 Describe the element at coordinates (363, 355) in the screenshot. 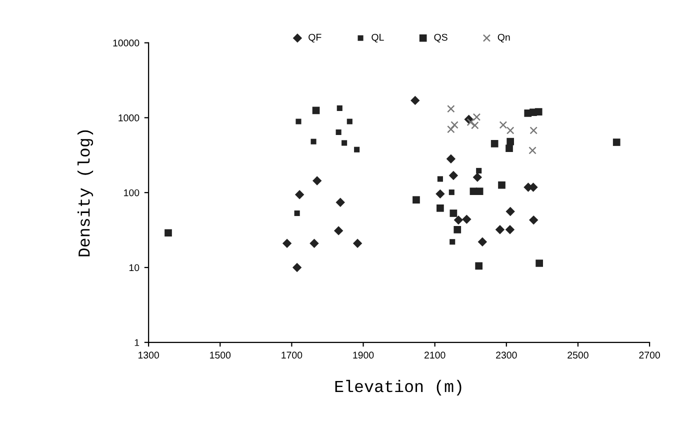

I see `x-tick-label: 1900` at that location.